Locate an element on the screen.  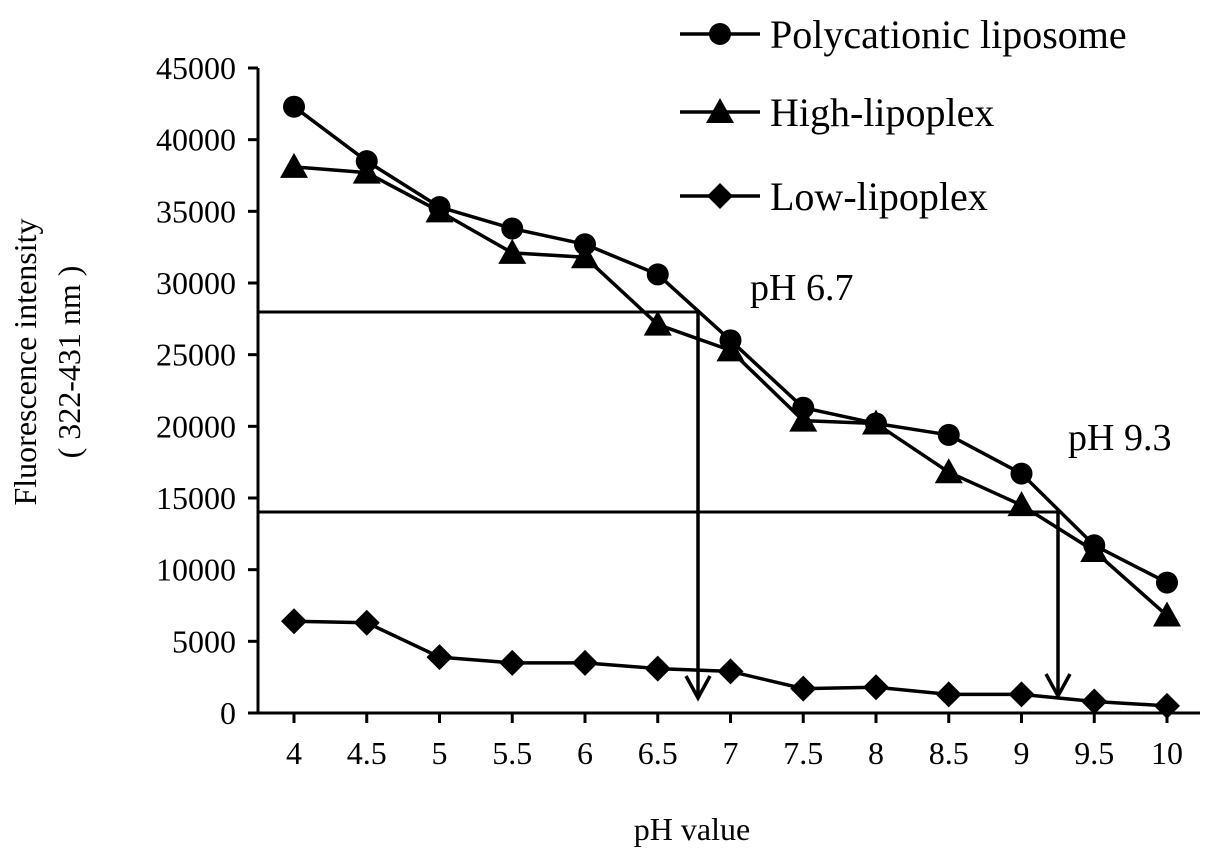
legend-item-polycationic-liposome: Polycationic liposome is located at coordinates (903, 34).